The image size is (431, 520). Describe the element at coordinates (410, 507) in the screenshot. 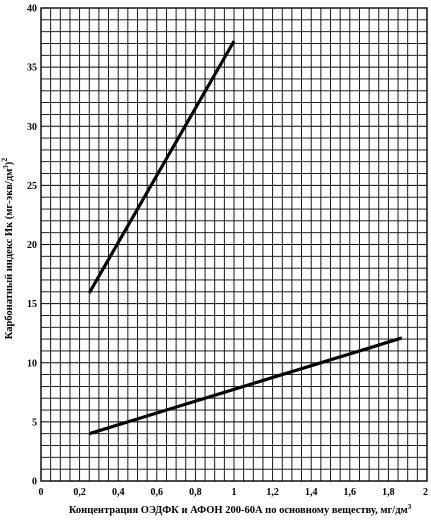

I see `x-axis-title-superscript: 3` at that location.